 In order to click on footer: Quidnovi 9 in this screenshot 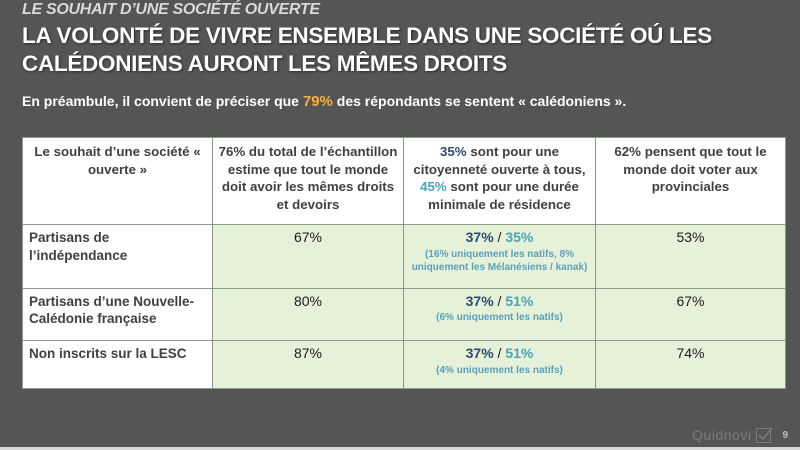, I will do `click(740, 434)`.